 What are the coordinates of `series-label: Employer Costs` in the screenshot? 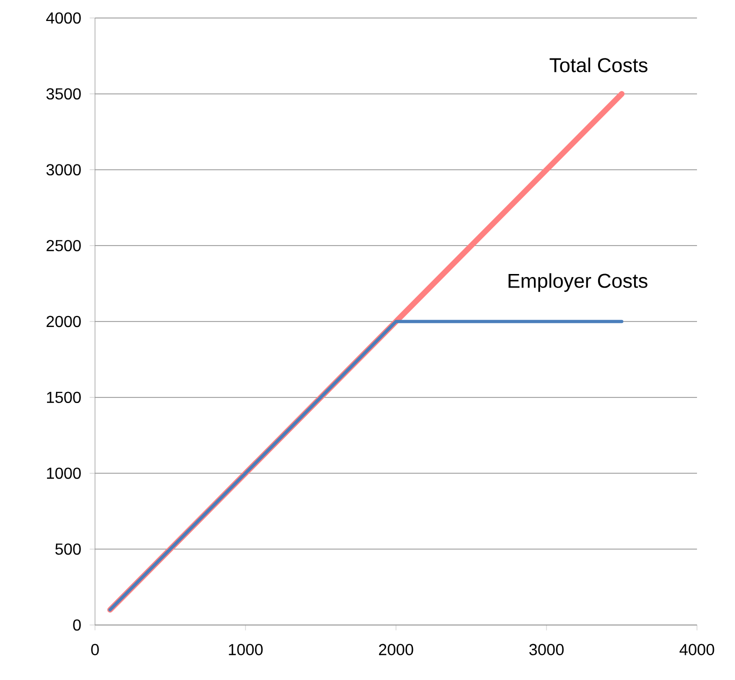 It's located at (578, 282).